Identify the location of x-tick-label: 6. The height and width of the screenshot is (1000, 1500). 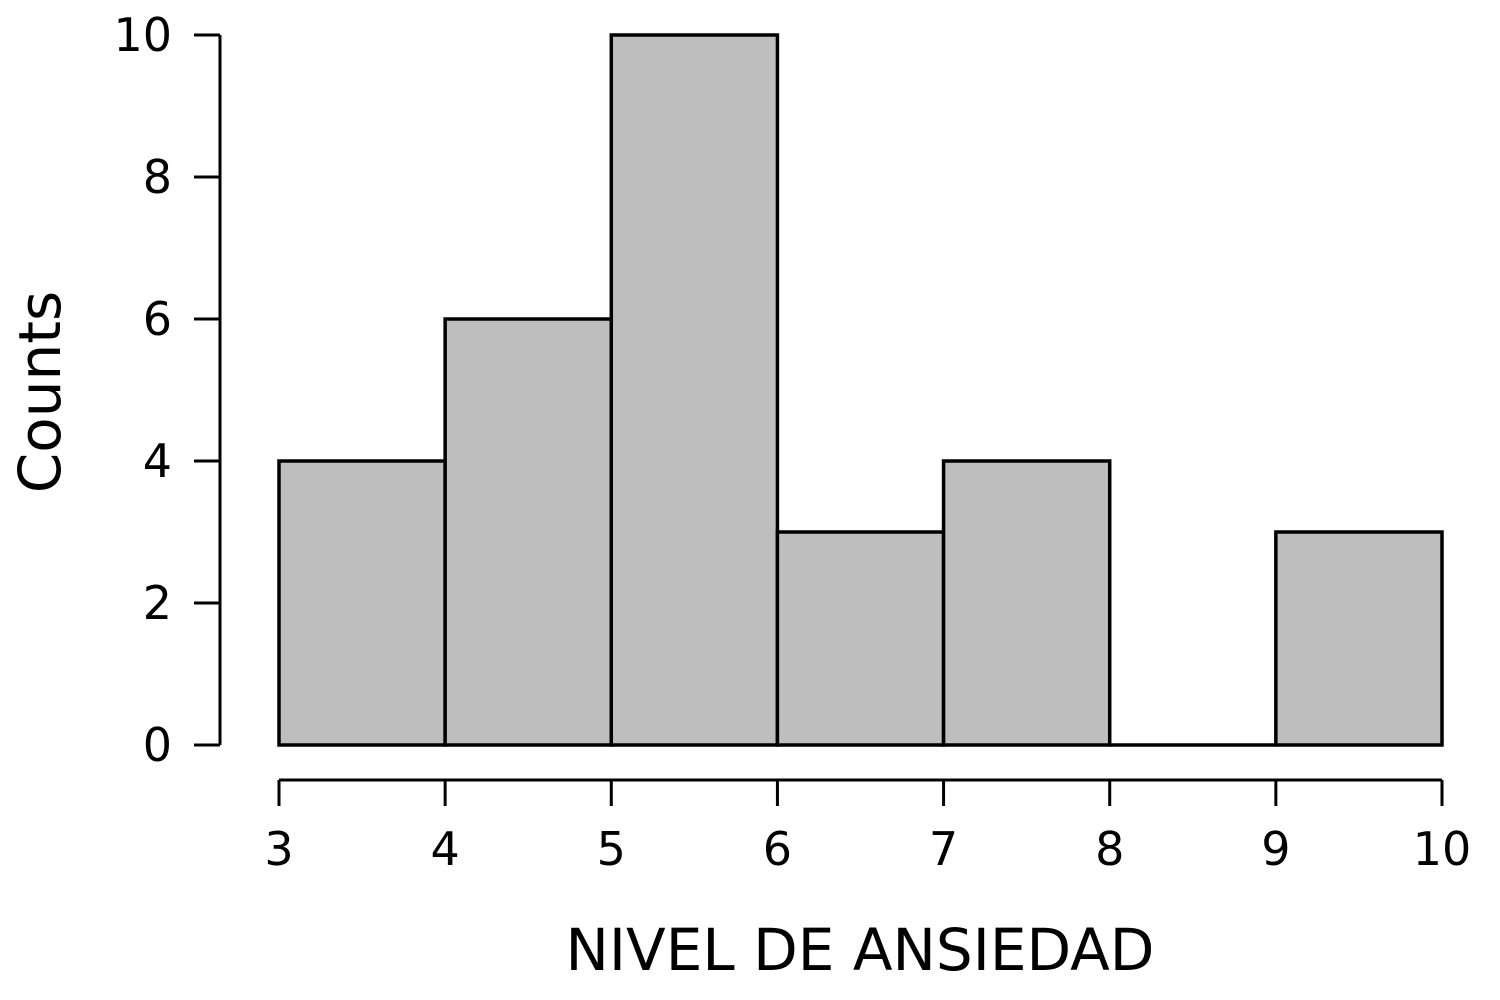
(777, 849).